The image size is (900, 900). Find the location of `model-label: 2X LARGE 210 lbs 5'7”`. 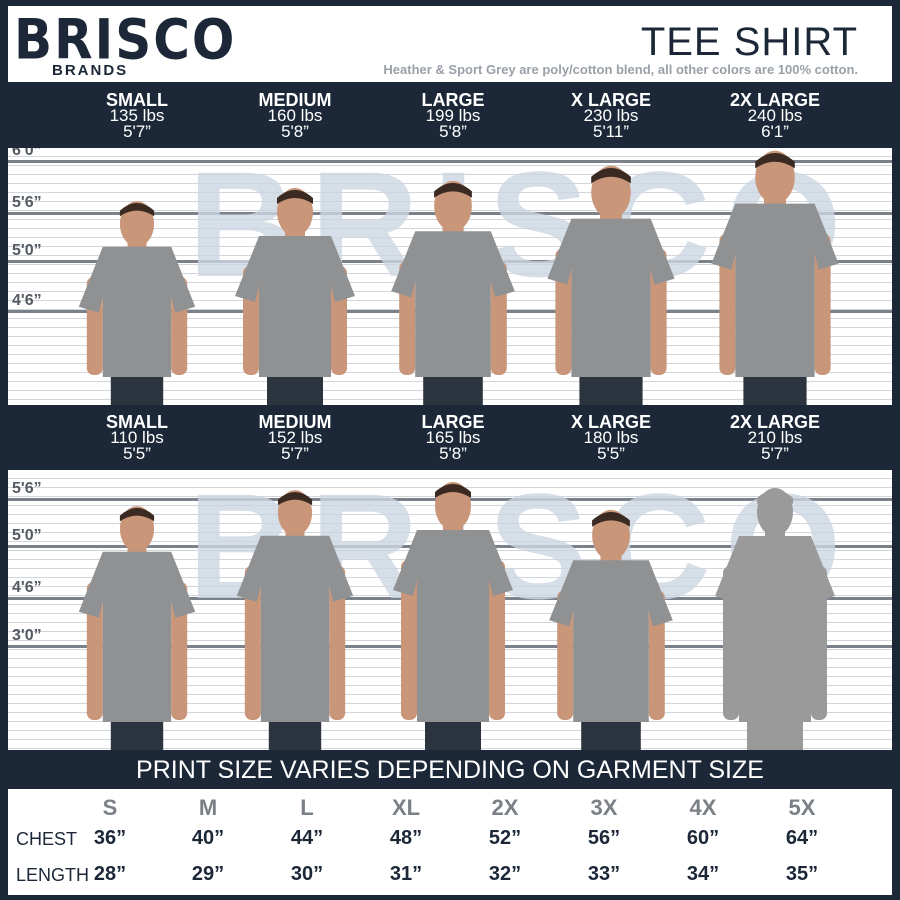

model-label: 2X LARGE 210 lbs 5'7” is located at coordinates (775, 437).